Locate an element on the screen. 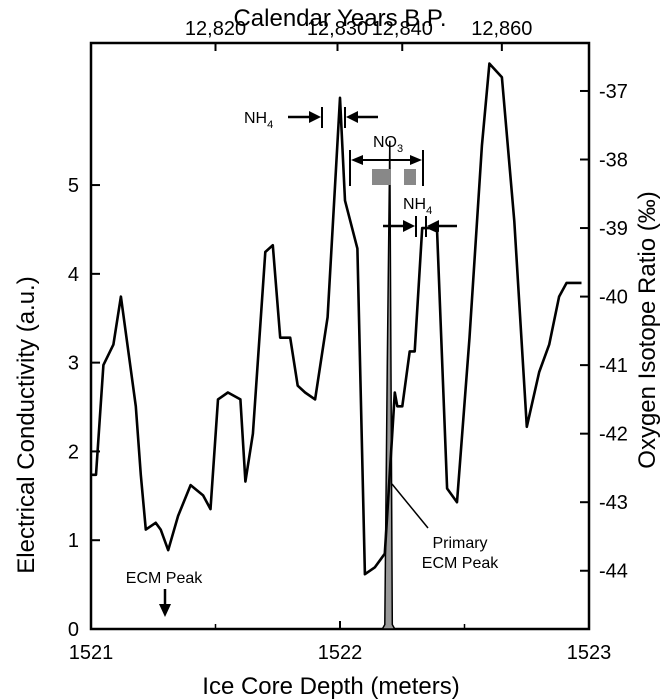 The height and width of the screenshot is (700, 669). y-left-tick-label: 0 is located at coordinates (73, 630).